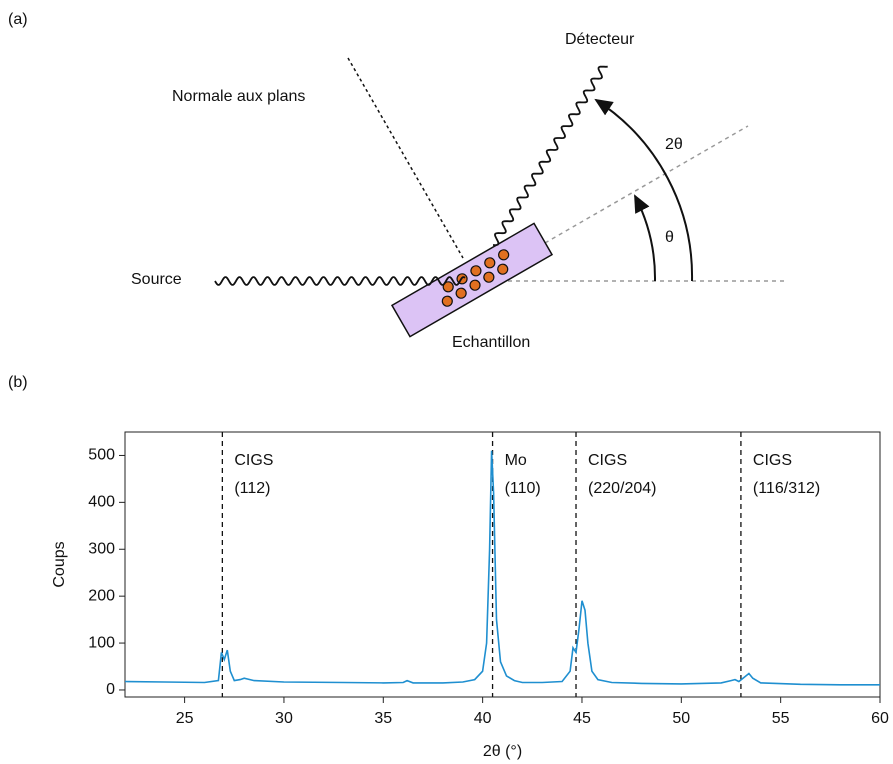 The width and height of the screenshot is (893, 764). I want to click on label: Normale aux plans, so click(238, 96).